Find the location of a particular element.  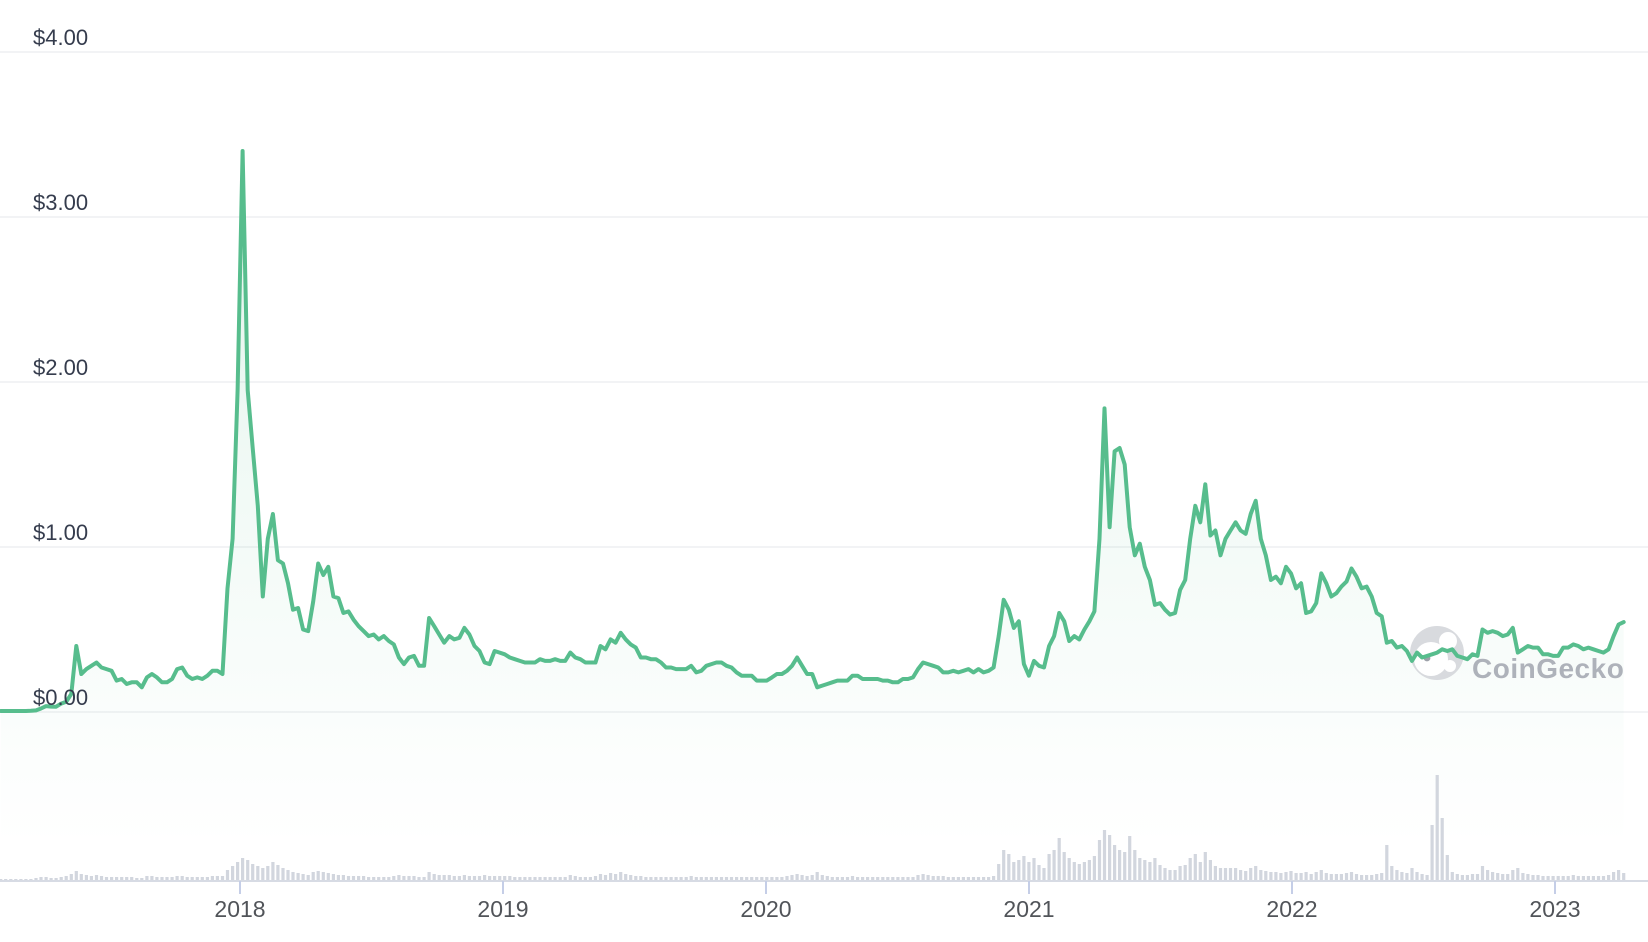

y-axis: $0.00 $1.00 $2.00 $3.00 $4.00 is located at coordinates (60, 367).